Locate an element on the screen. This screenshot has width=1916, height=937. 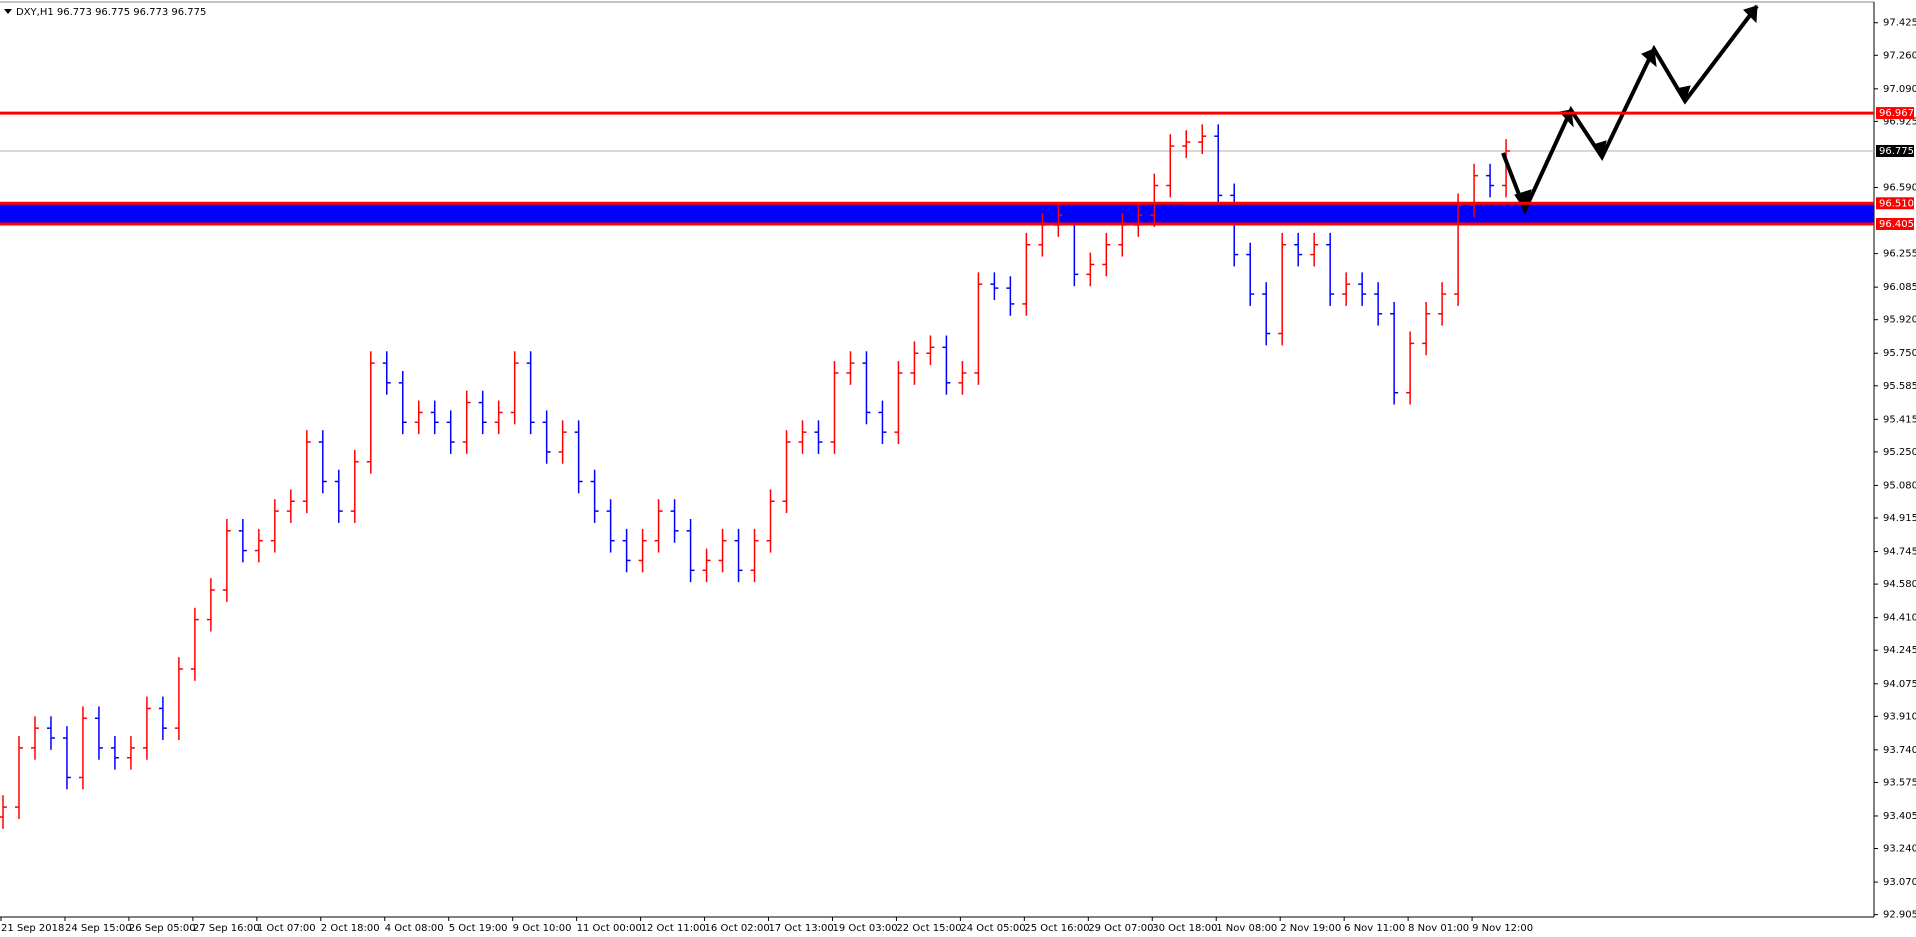
x-tick-label: 21 Sep 2018 is located at coordinates (32, 928).